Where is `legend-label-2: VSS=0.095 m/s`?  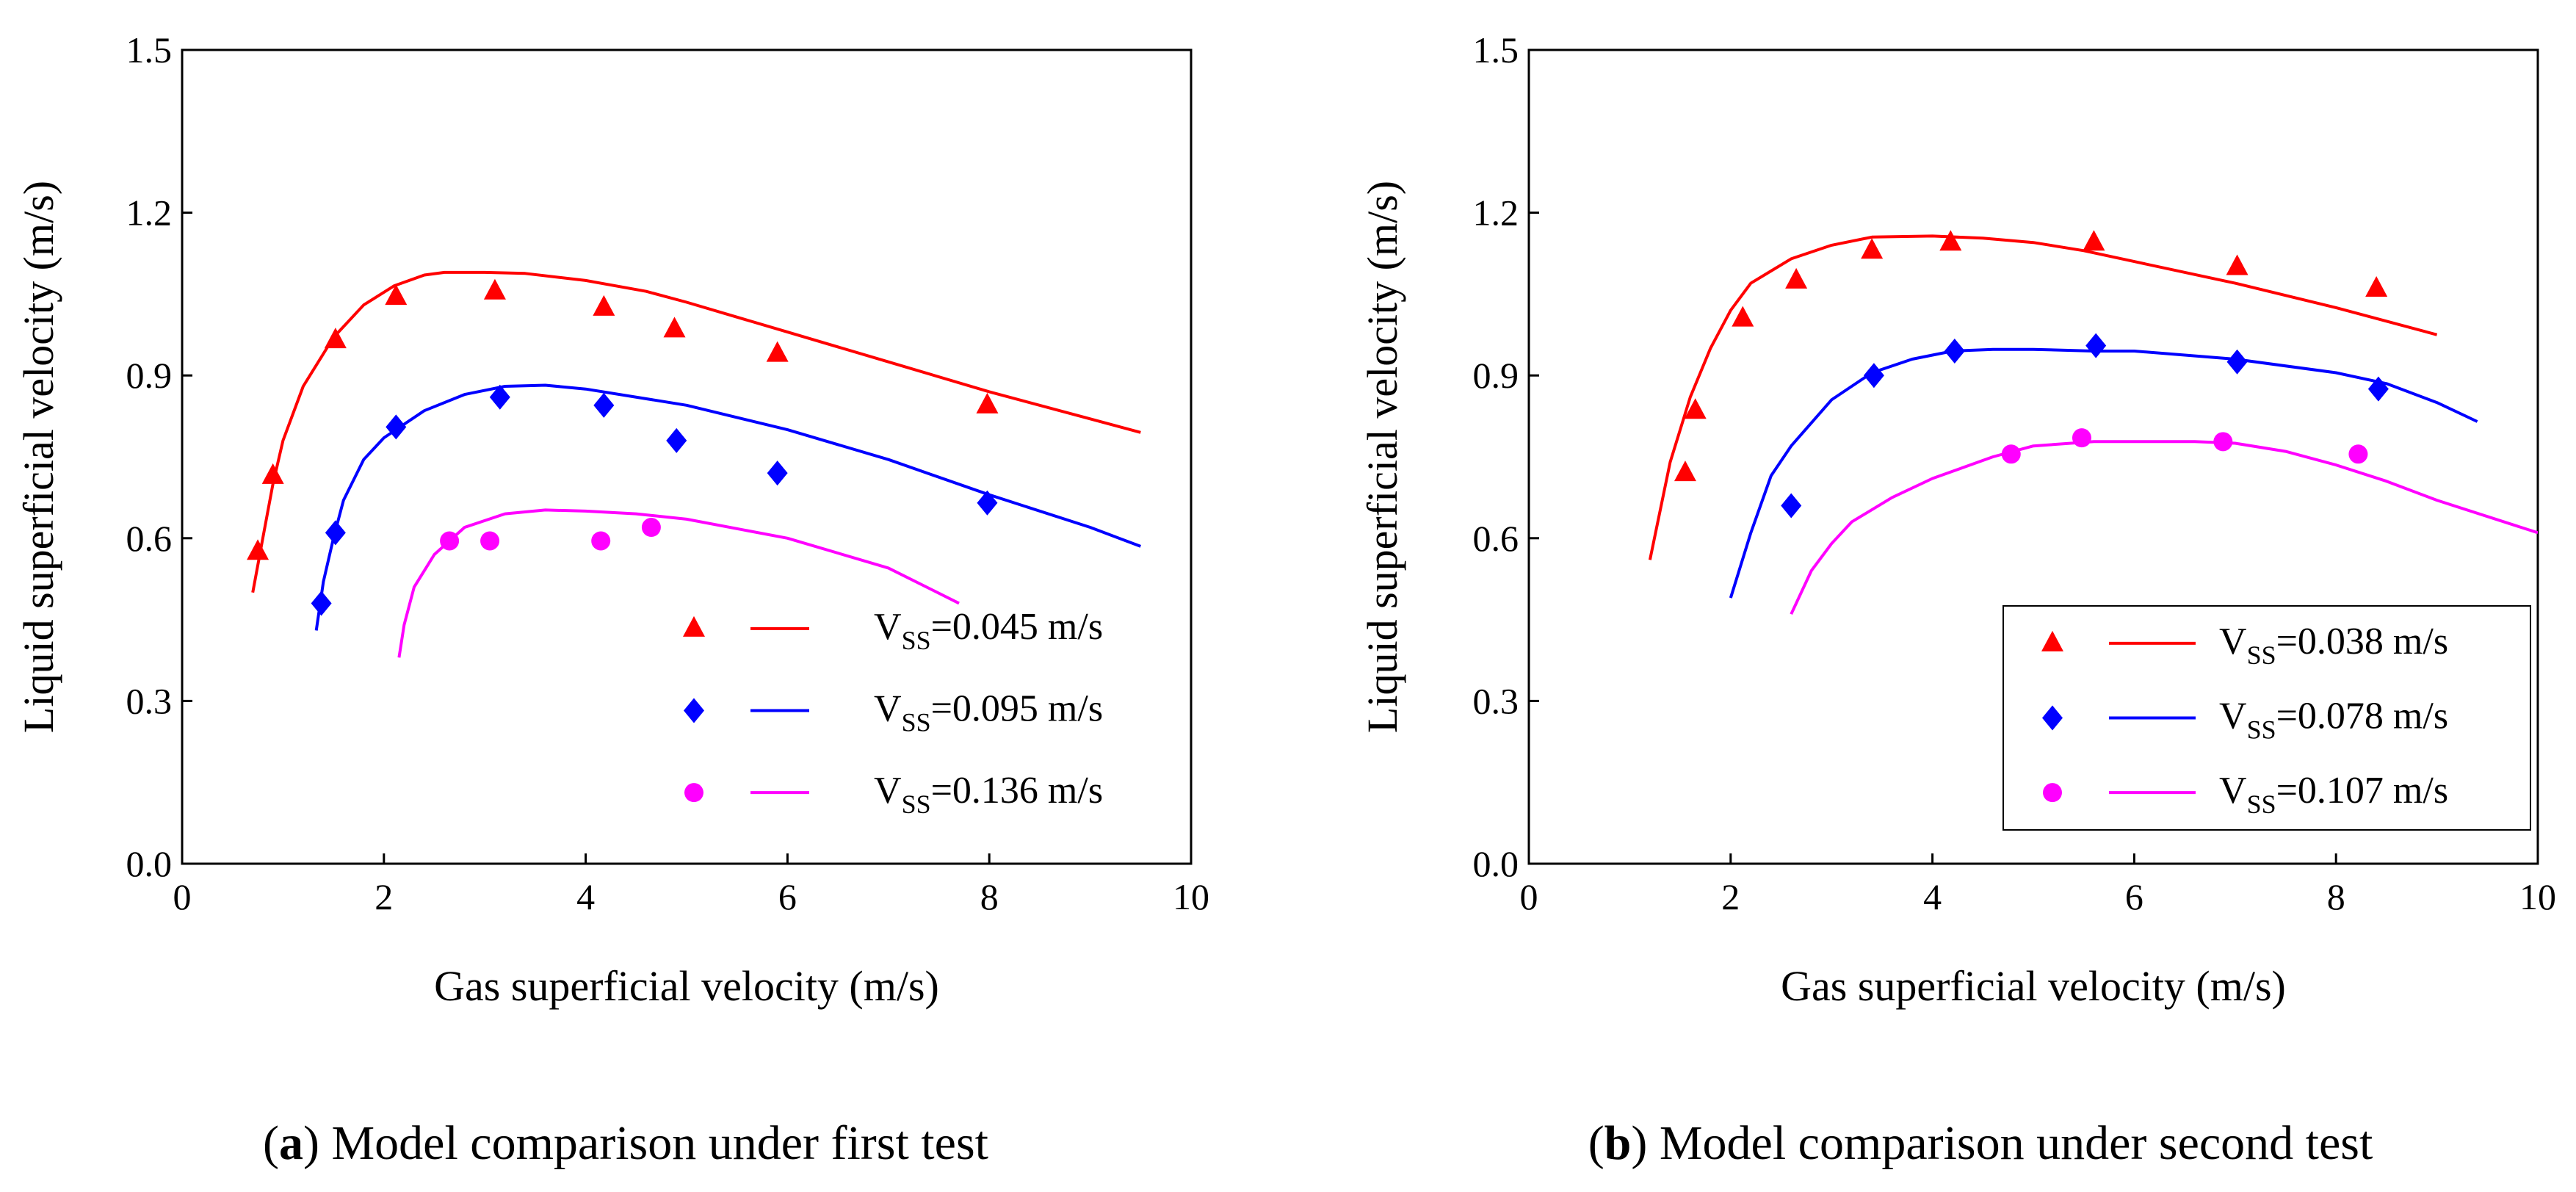
legend-label-2: VSS=0.095 m/s is located at coordinates (988, 712).